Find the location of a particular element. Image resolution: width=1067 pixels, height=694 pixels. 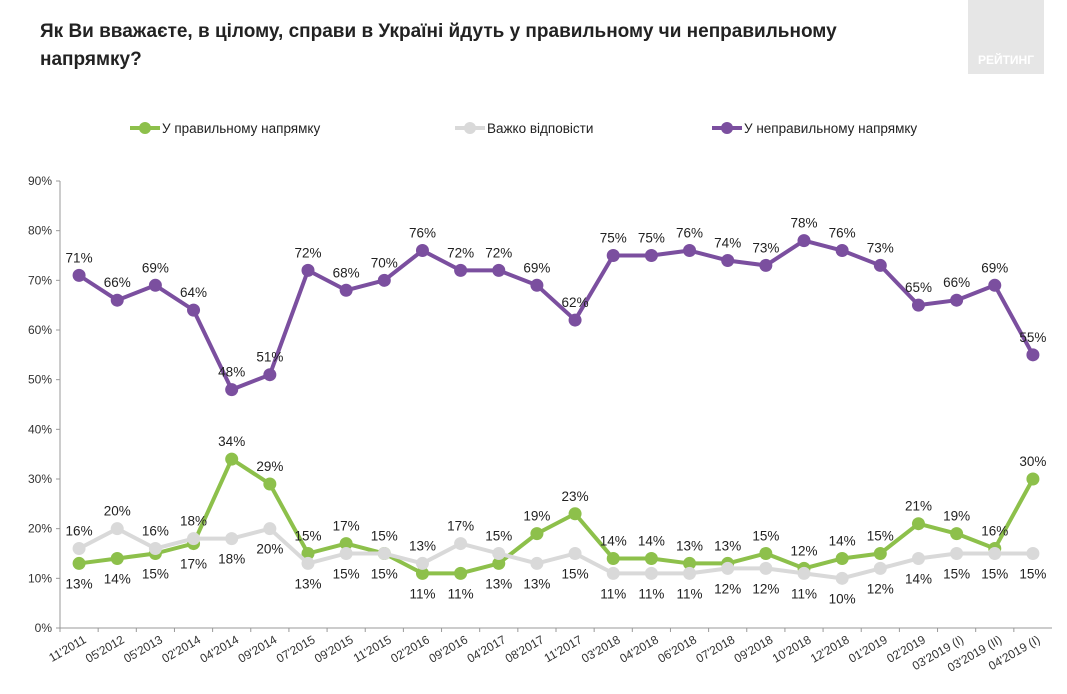

x-tick-label: 09'2016 is located at coordinates (448, 648).